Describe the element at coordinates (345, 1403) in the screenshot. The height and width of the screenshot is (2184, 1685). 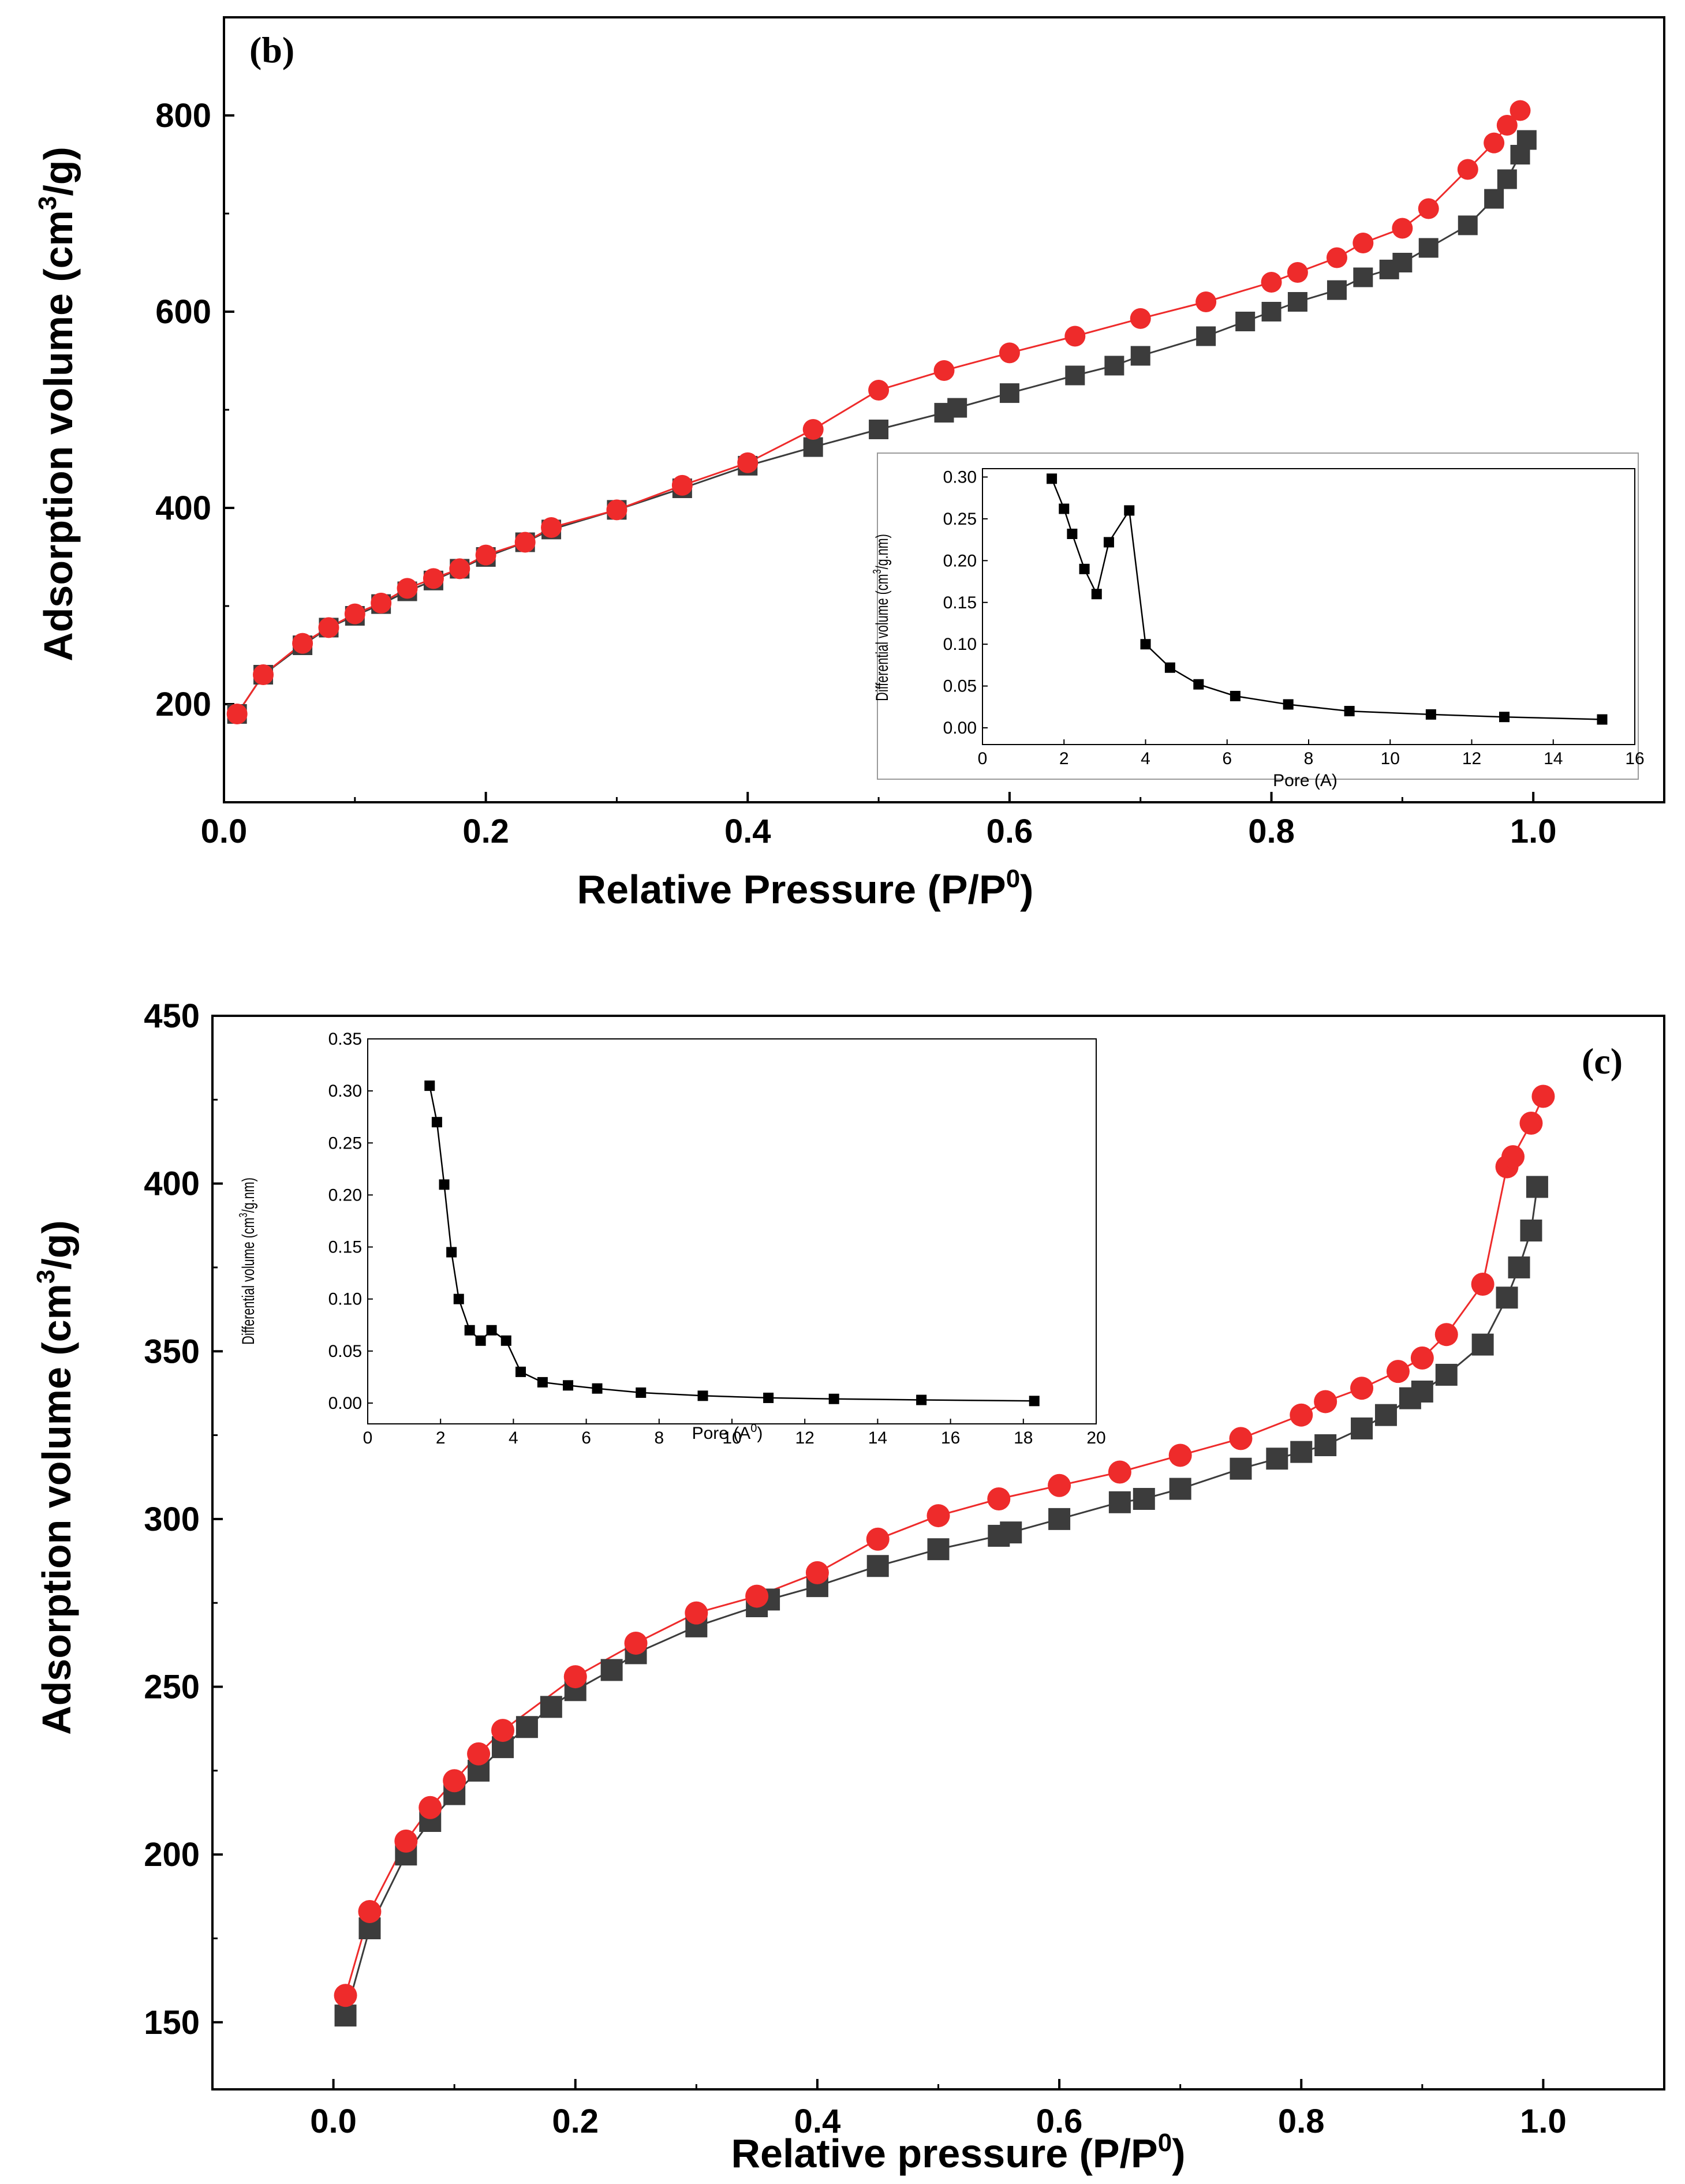
I see `panel-c-inset-y-tick-label: 0.00` at that location.